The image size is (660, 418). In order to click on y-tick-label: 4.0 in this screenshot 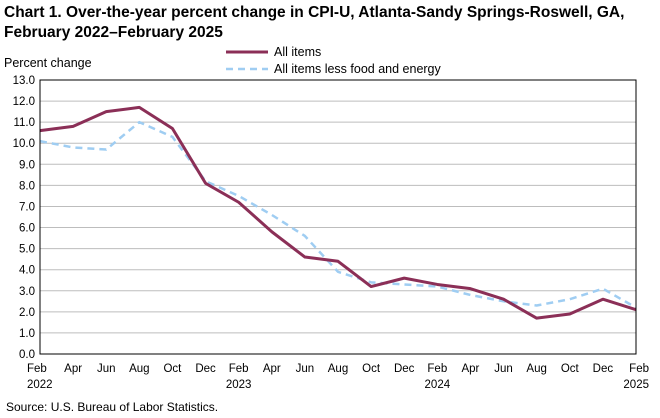, I will do `click(27, 271)`.